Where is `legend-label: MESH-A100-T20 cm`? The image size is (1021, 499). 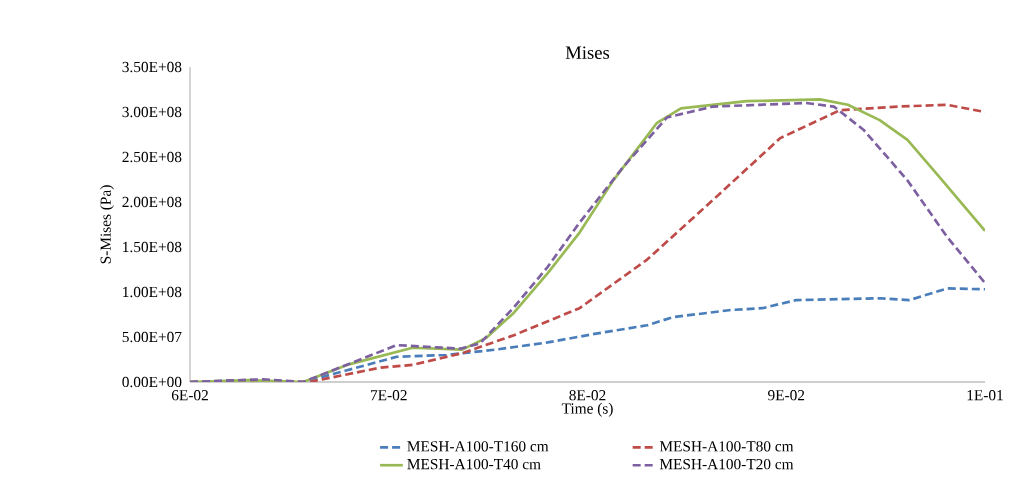 legend-label: MESH-A100-T20 cm is located at coordinates (726, 464).